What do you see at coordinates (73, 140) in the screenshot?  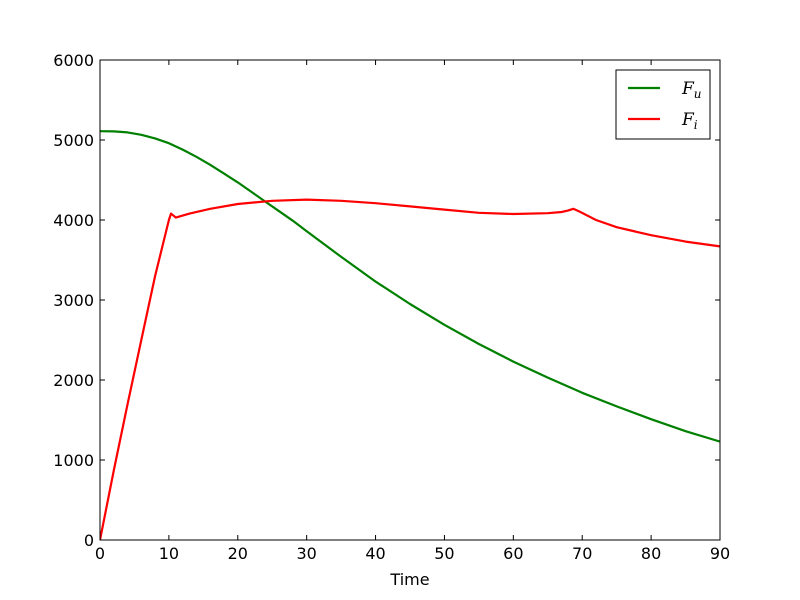 I see `y-tick-label: 5000` at bounding box center [73, 140].